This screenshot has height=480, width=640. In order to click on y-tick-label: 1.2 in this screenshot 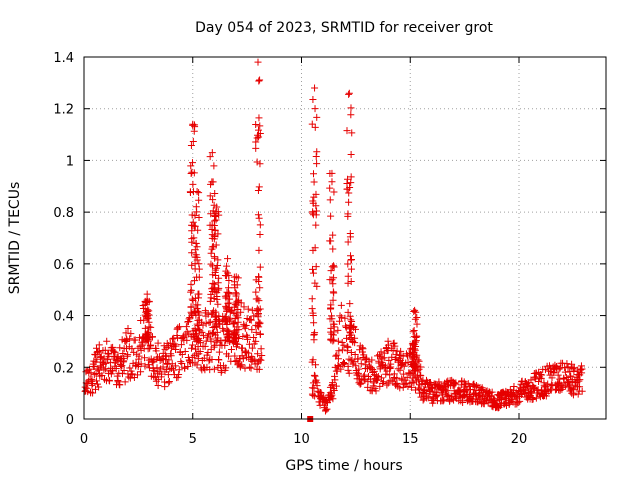, I will do `click(63, 110)`.